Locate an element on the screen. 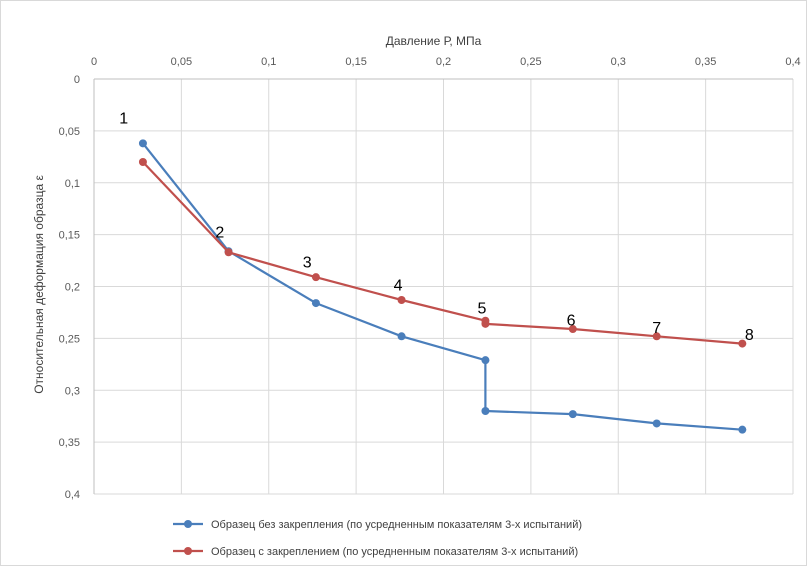 The image size is (807, 566). y-tick-label: 0,1 is located at coordinates (72, 184).